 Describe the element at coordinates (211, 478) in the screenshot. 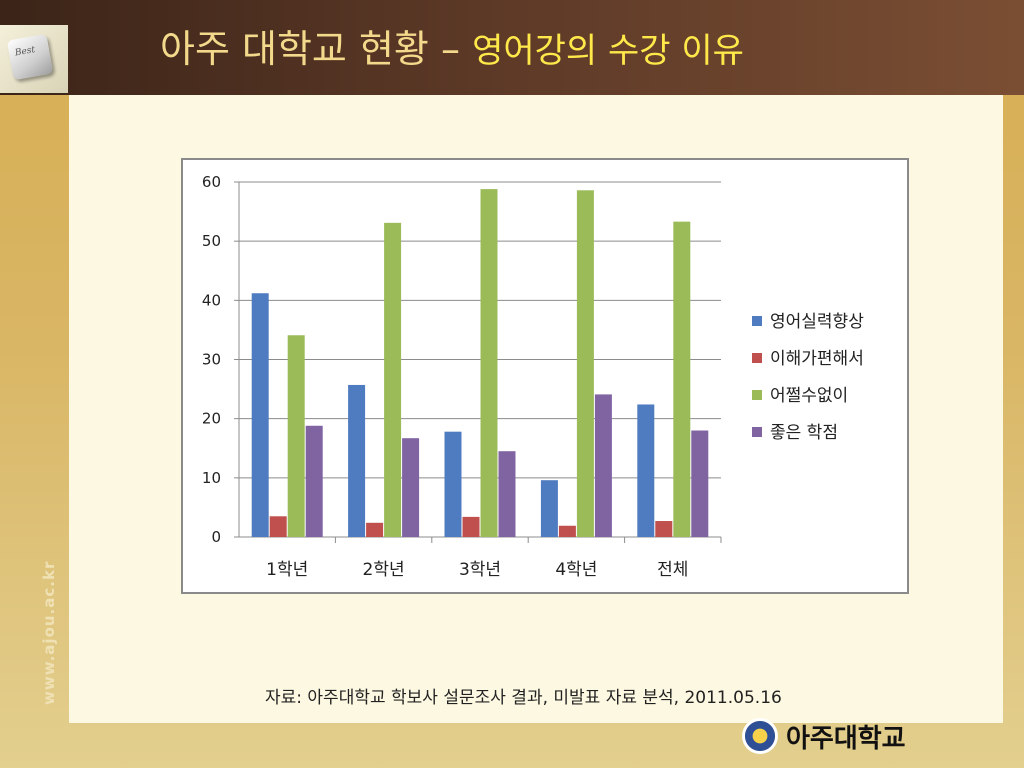

I see `y-tick-label: 10` at that location.